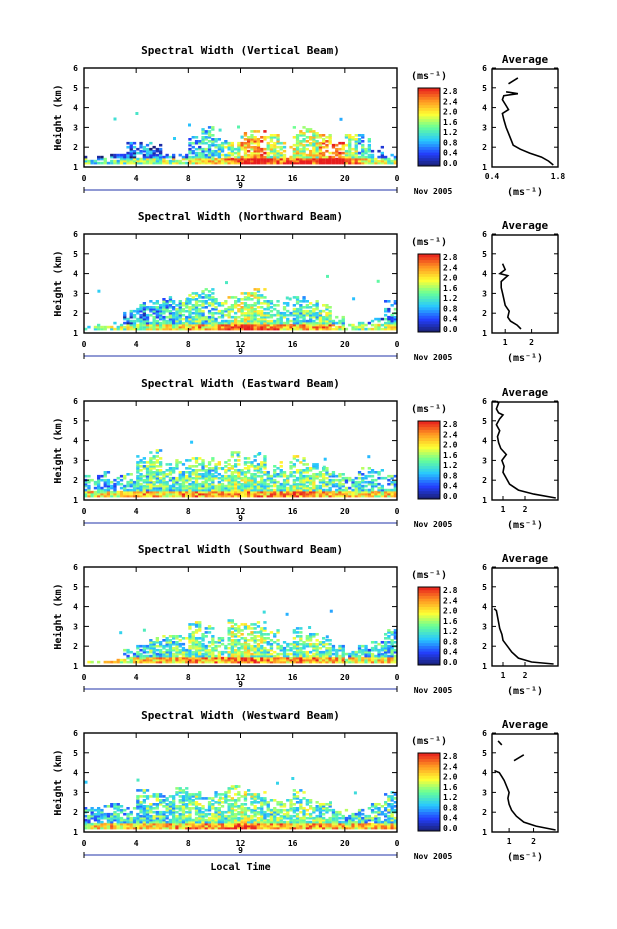  I want to click on x-tick-label: 12, so click(241, 178).